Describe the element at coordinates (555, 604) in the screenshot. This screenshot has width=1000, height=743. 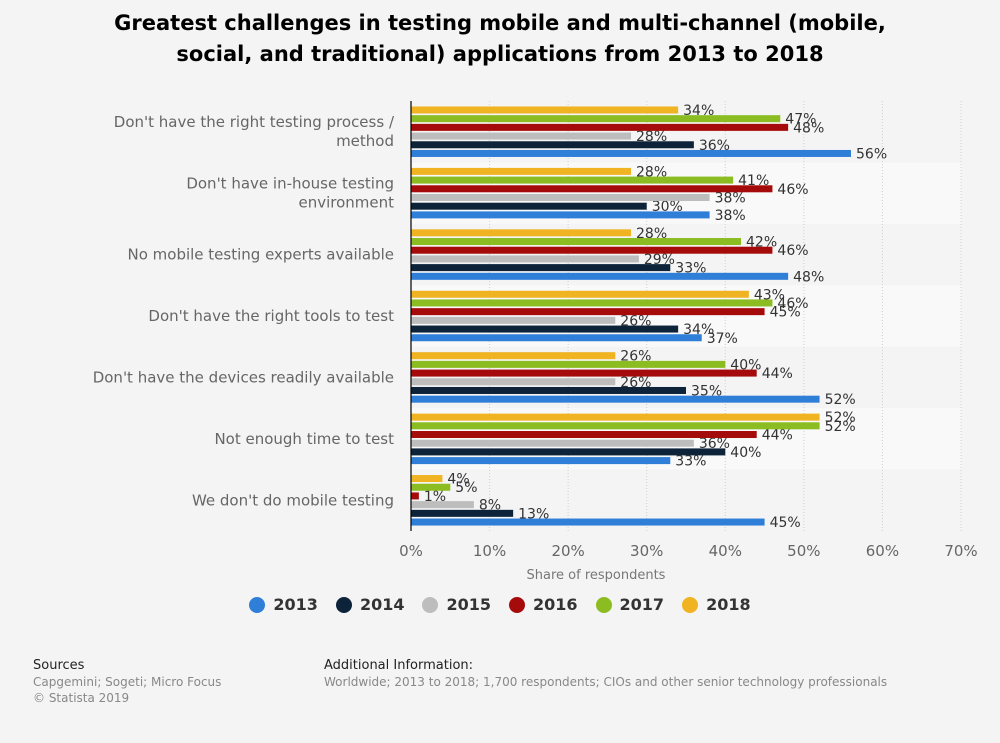
I see `legend-label: 2016` at that location.